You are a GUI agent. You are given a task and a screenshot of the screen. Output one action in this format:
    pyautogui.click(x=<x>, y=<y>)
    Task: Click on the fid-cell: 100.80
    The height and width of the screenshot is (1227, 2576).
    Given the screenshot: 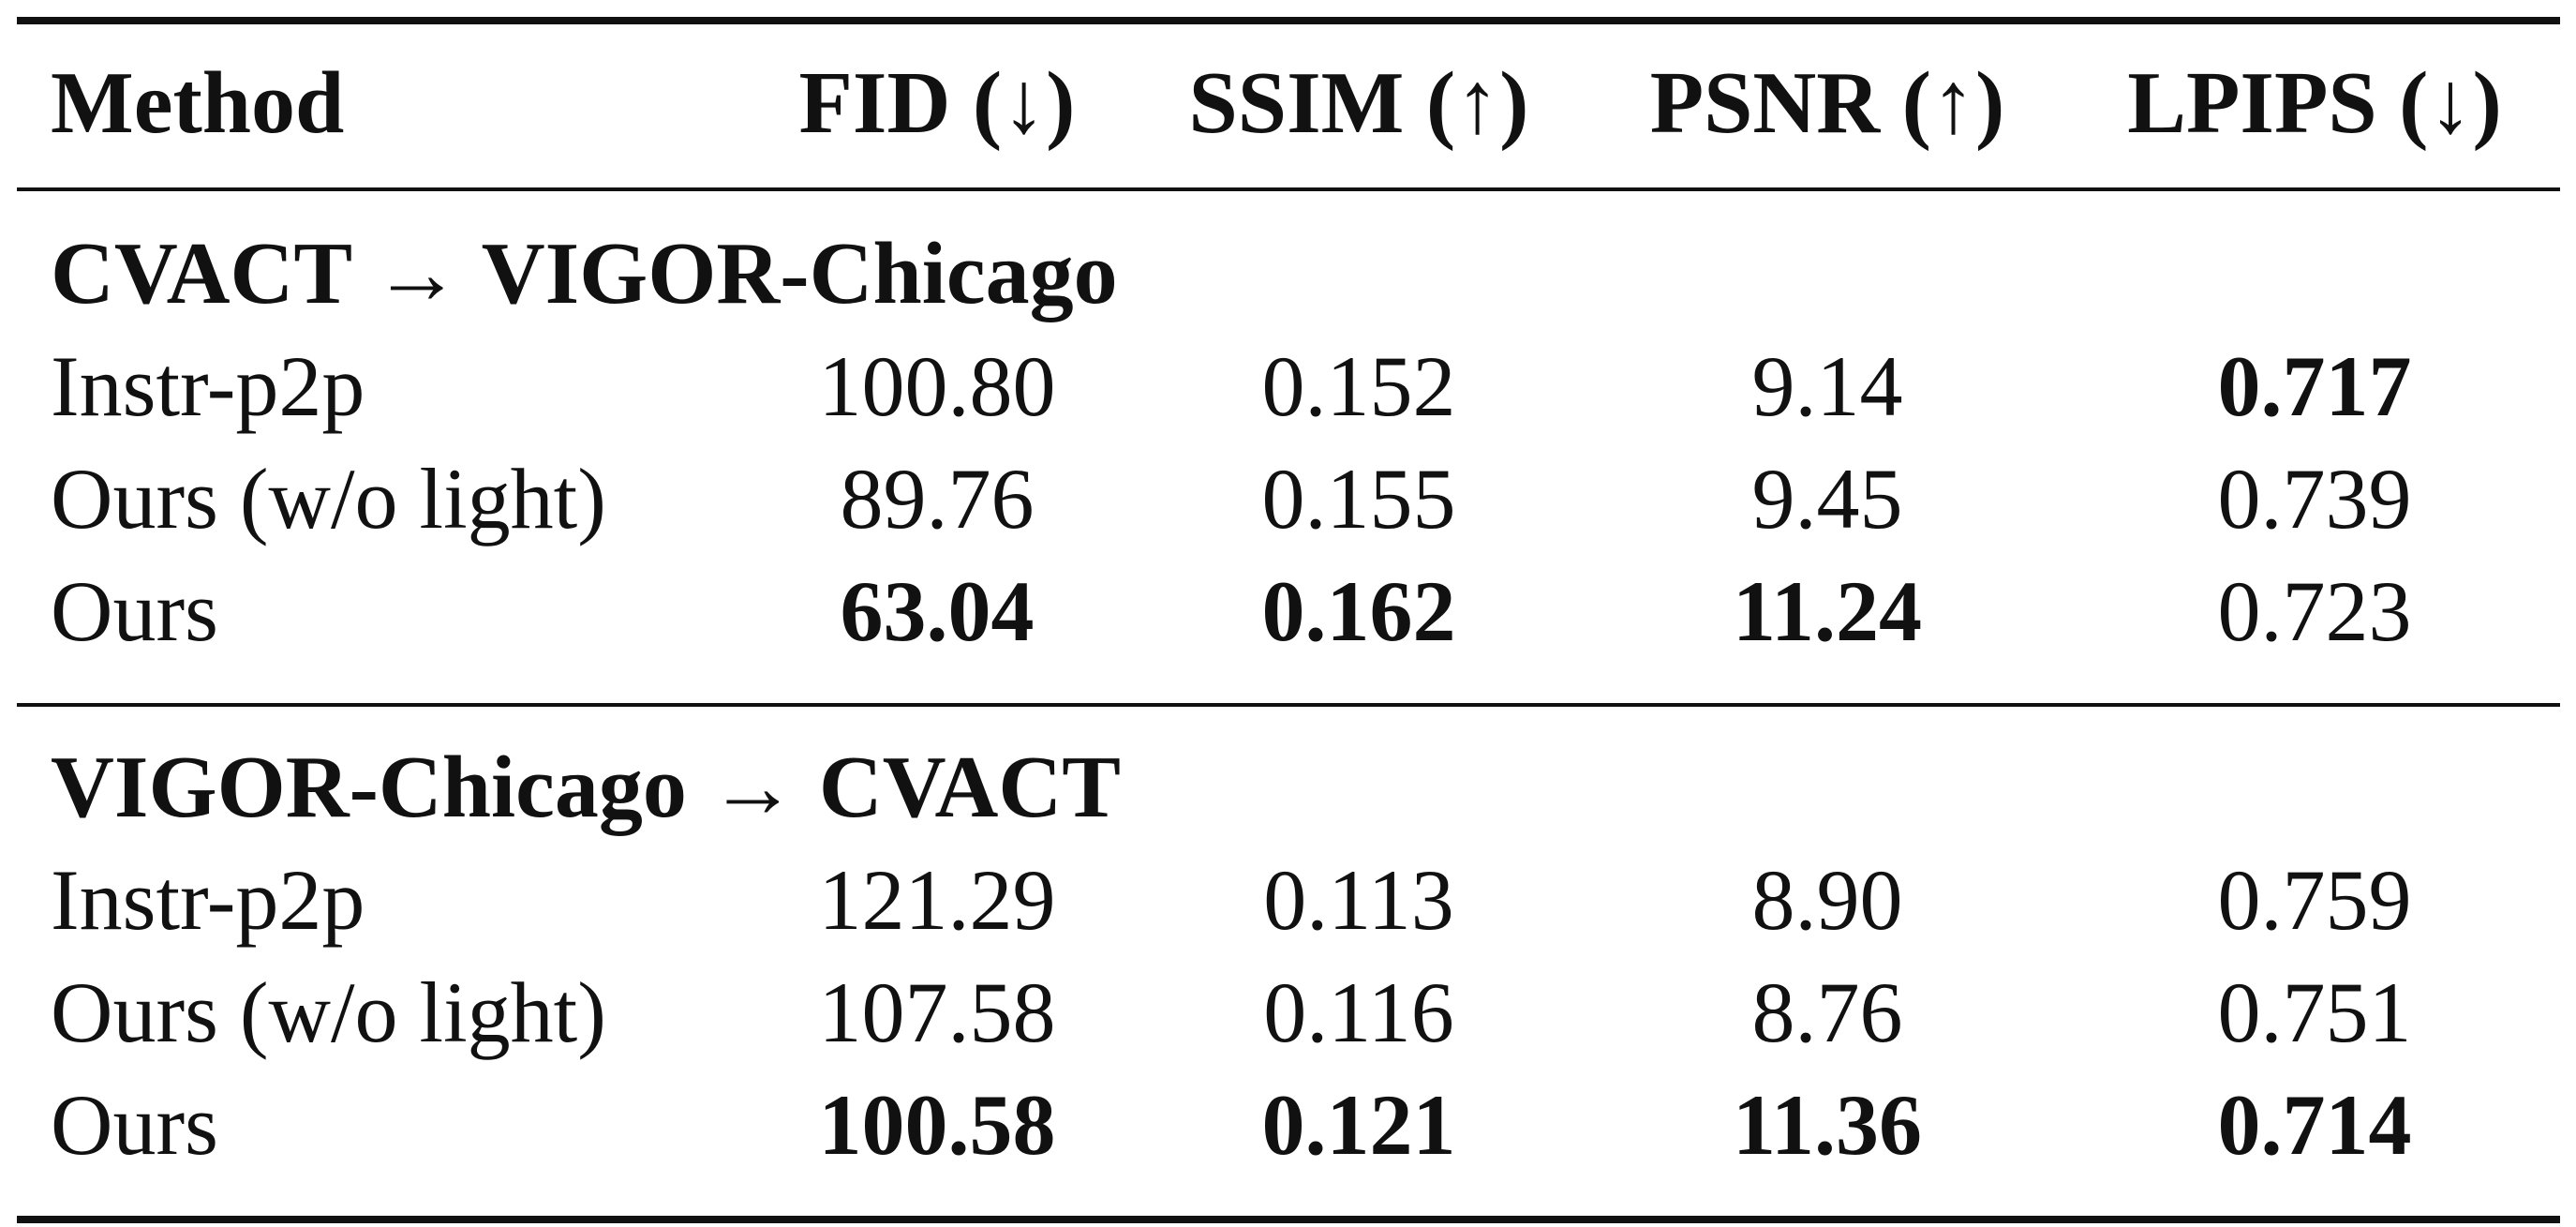 What is the action you would take?
    pyautogui.click(x=937, y=386)
    